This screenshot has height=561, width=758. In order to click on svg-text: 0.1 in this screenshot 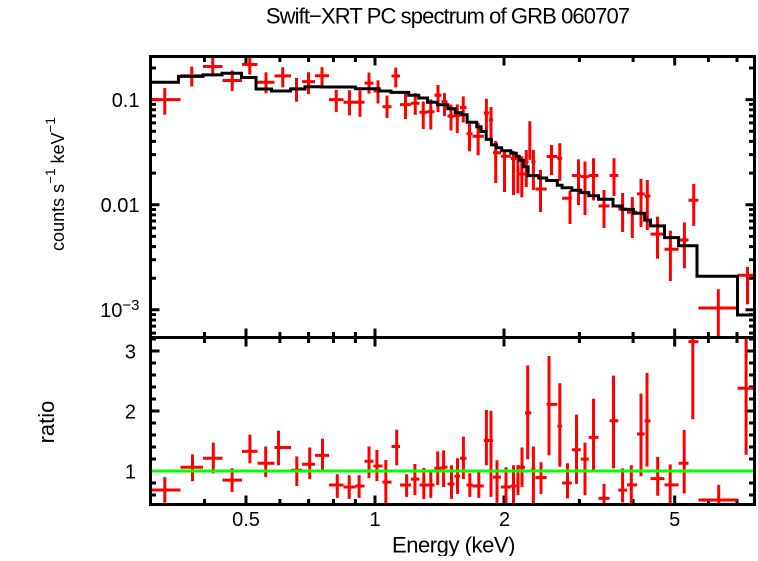, I will do `click(126, 101)`.